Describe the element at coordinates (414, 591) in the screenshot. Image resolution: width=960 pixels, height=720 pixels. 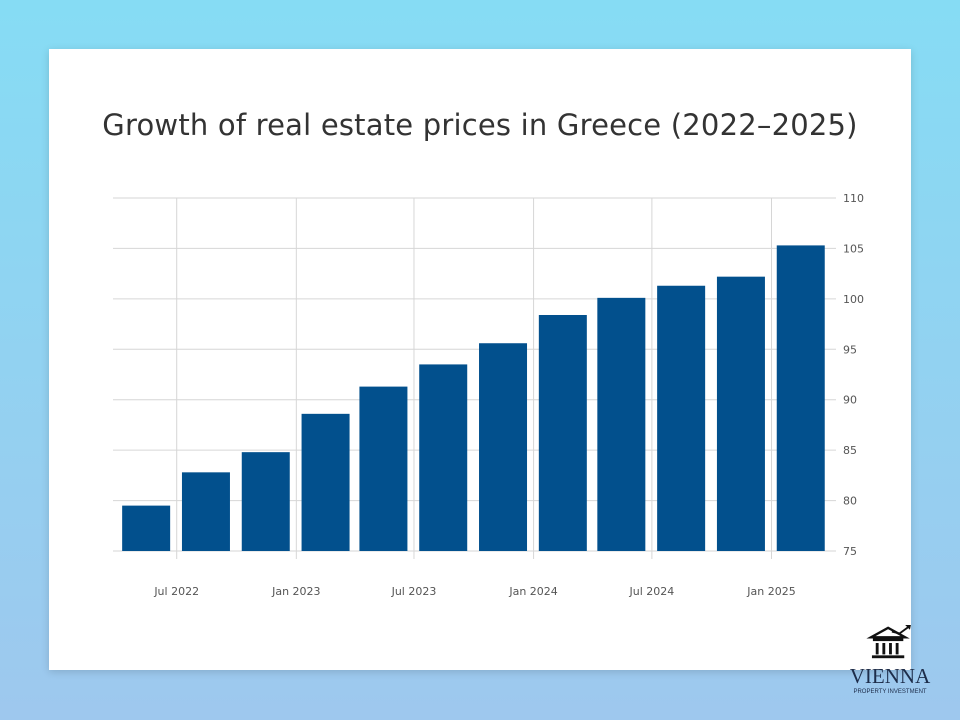
I see `x-tick-label: Jul 2023` at that location.